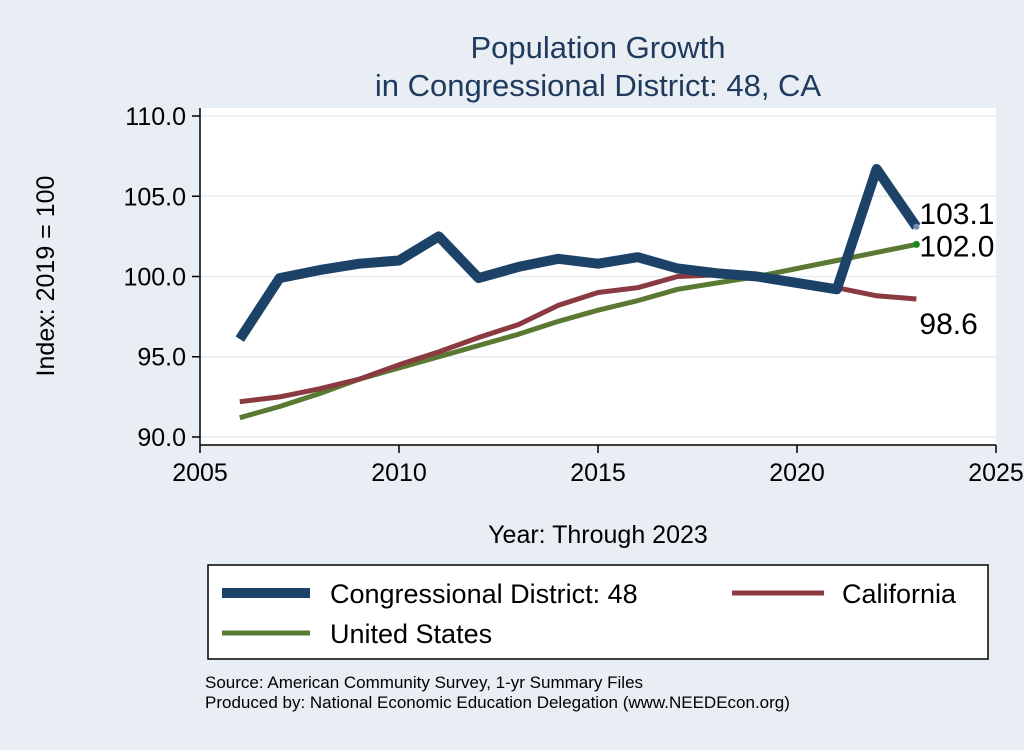  I want to click on x-axis-title: Year: Through 2023, so click(598, 535).